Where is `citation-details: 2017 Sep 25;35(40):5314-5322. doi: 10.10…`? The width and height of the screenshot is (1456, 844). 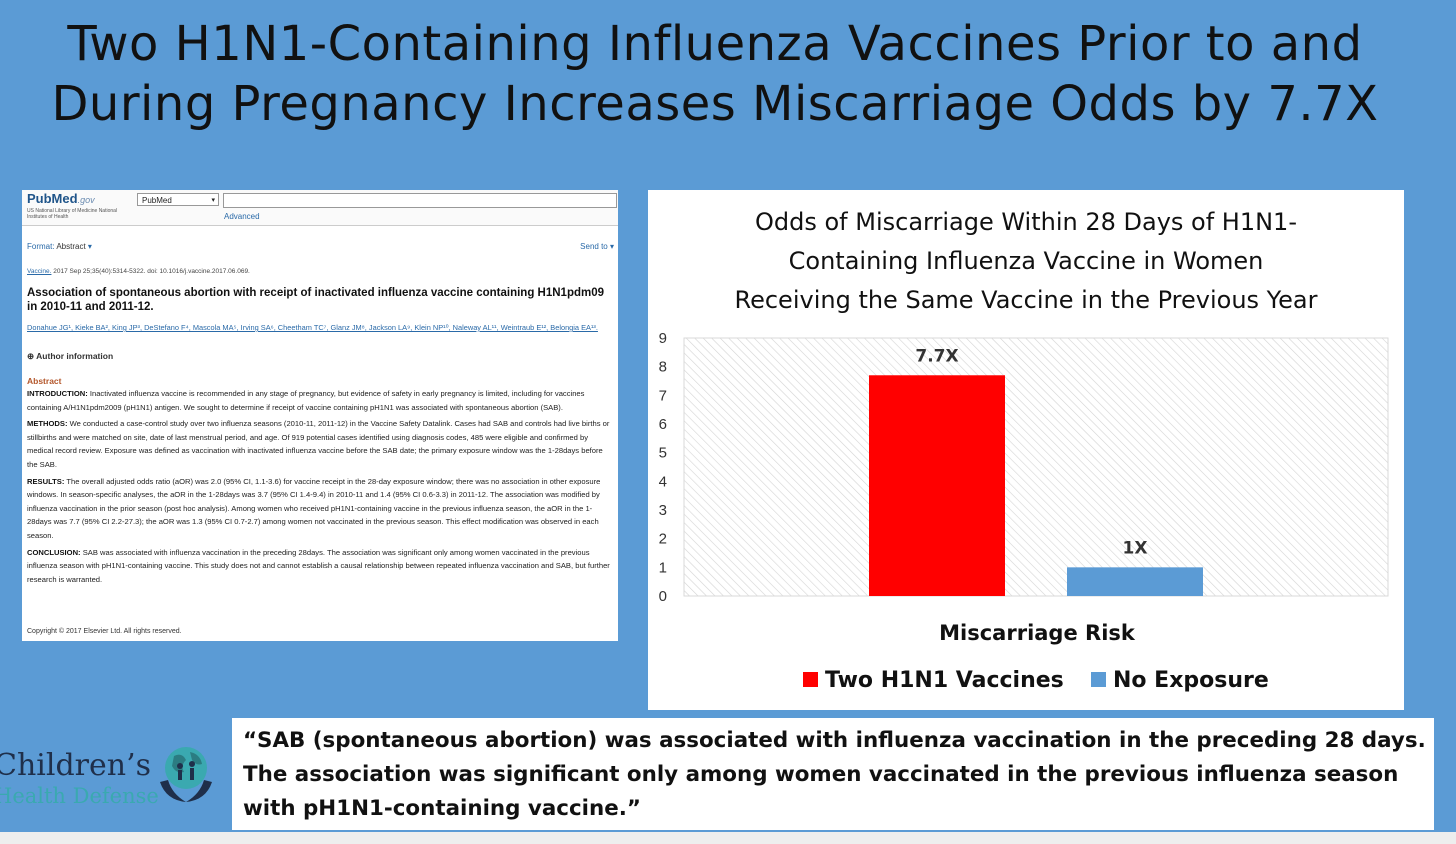 citation-details: 2017 Sep 25;35(40):5314-5322. doi: 10.10… is located at coordinates (151, 271).